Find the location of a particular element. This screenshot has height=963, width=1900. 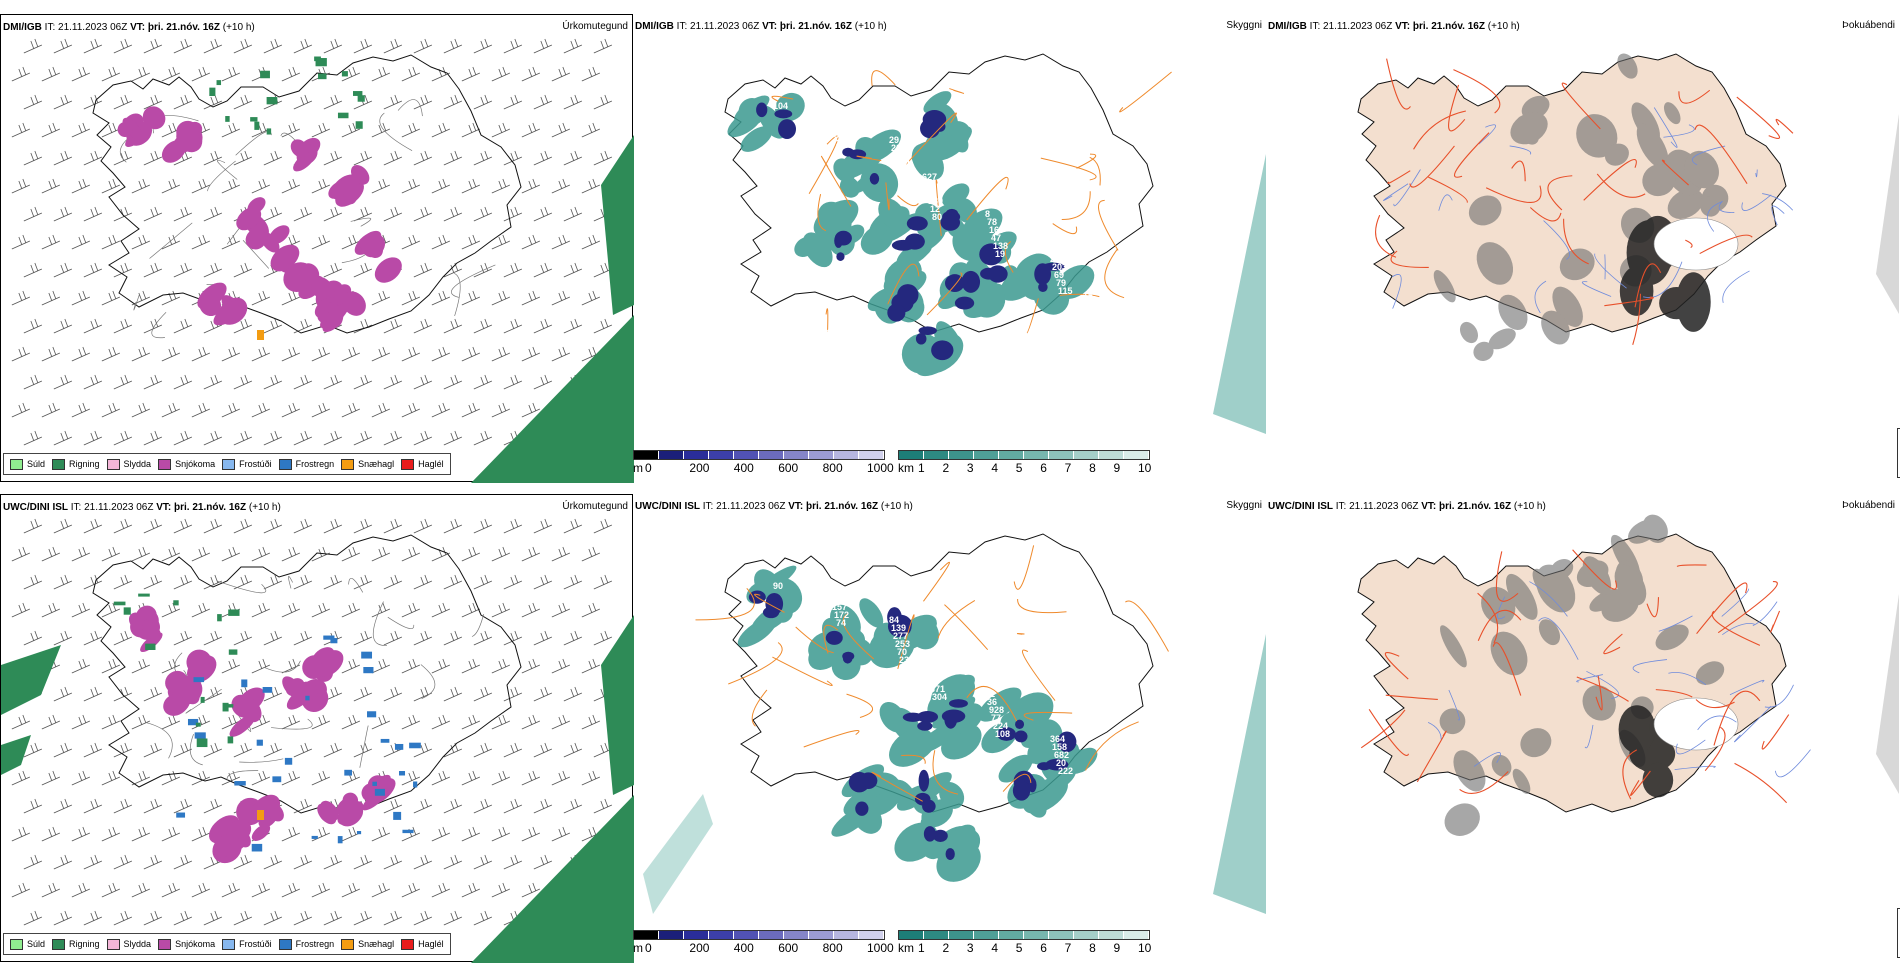

legend-item: Snæhagl is located at coordinates (367, 464).